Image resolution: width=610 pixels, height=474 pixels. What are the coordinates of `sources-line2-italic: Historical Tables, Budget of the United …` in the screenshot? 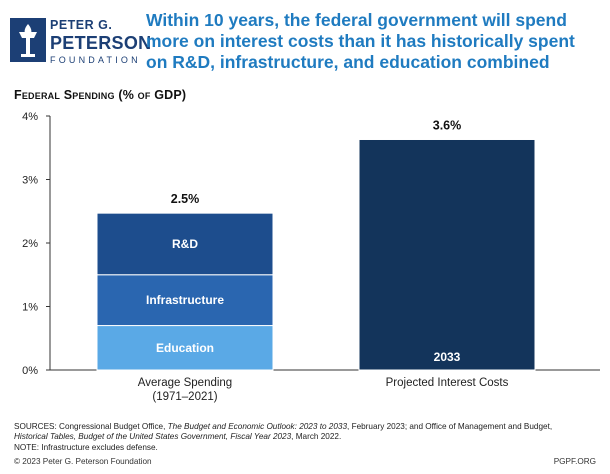 It's located at (153, 437).